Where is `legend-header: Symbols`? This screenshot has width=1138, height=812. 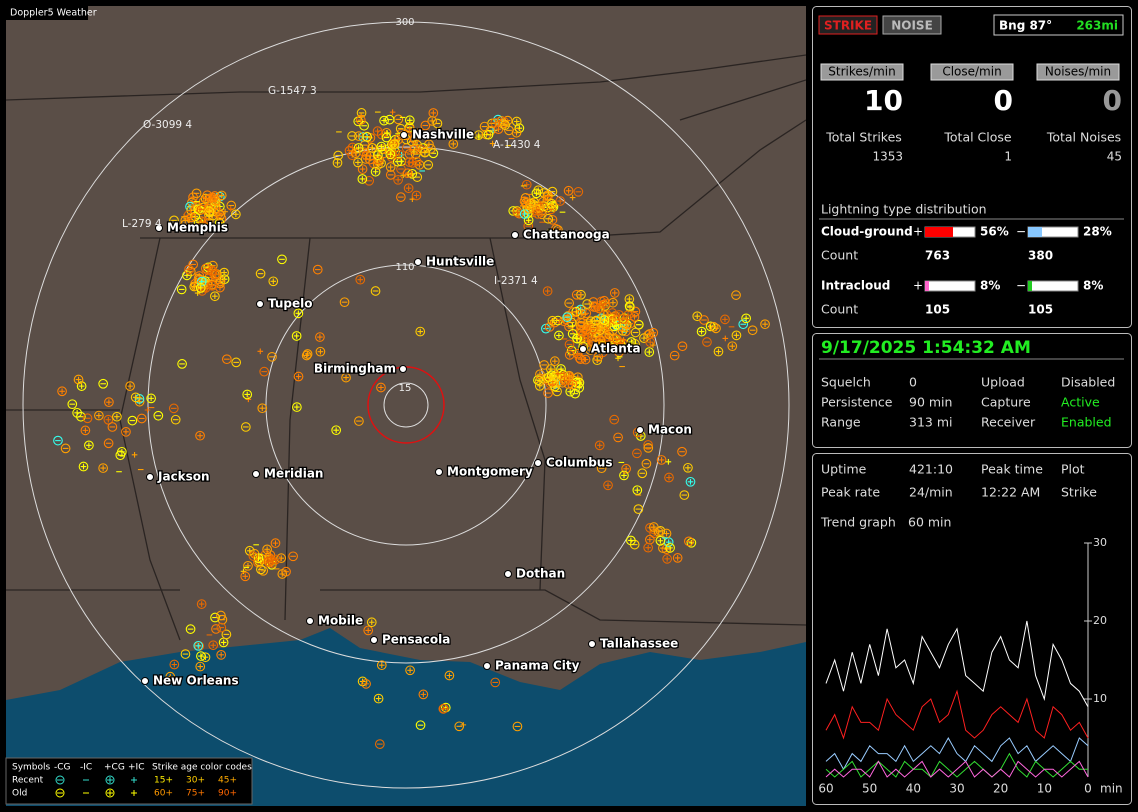
legend-header: Symbols is located at coordinates (31, 768).